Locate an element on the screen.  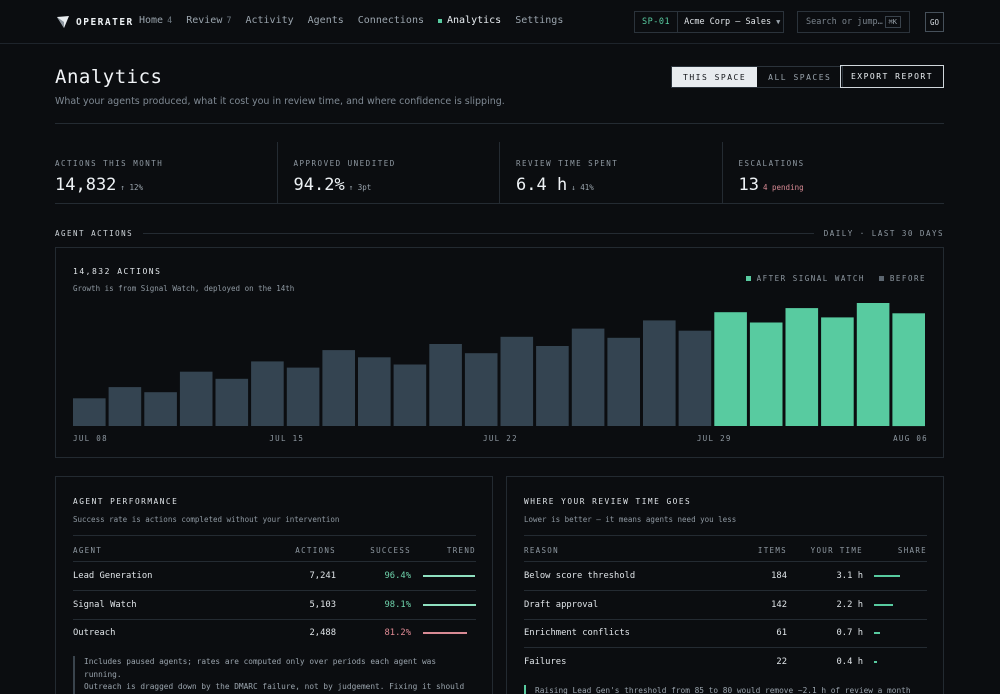
space-selector: SP-01 Acme Corp — Sales ▼ is located at coordinates (709, 22).